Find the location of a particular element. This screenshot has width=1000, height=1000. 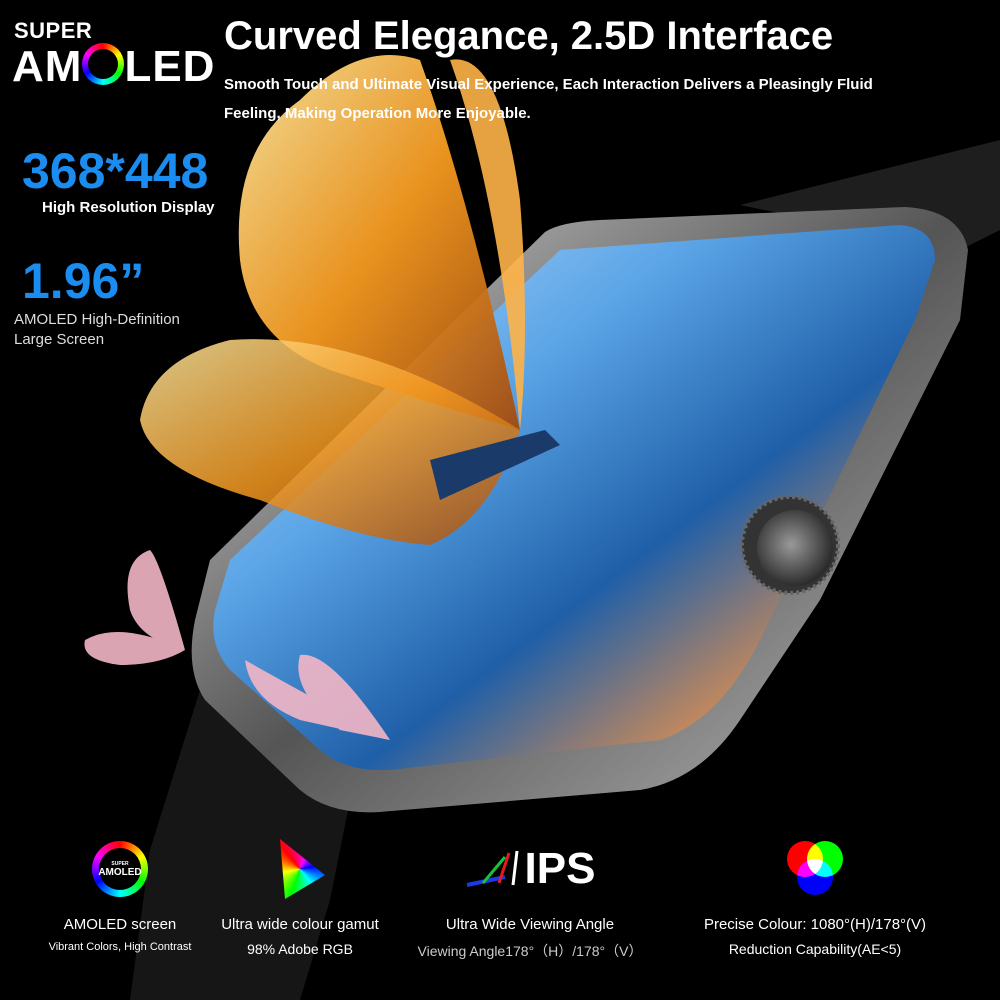

screen-size-label: AMOLED High-Definition Large Screen is located at coordinates (104, 330).